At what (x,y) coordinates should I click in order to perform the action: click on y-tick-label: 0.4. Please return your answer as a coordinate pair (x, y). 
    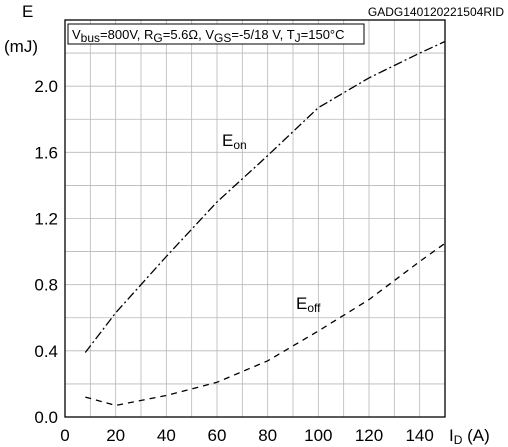
    Looking at the image, I should click on (46, 351).